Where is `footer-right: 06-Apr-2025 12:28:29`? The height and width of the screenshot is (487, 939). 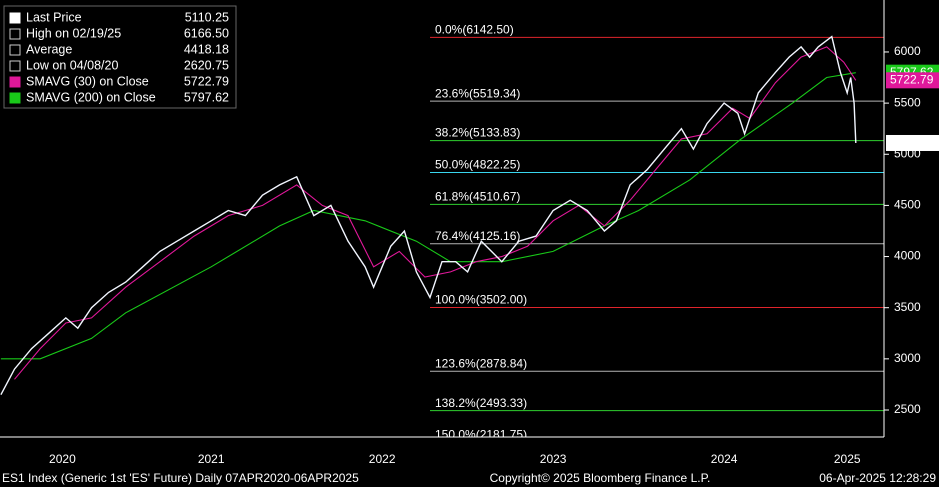 footer-right: 06-Apr-2025 12:28:29 is located at coordinates (877, 478).